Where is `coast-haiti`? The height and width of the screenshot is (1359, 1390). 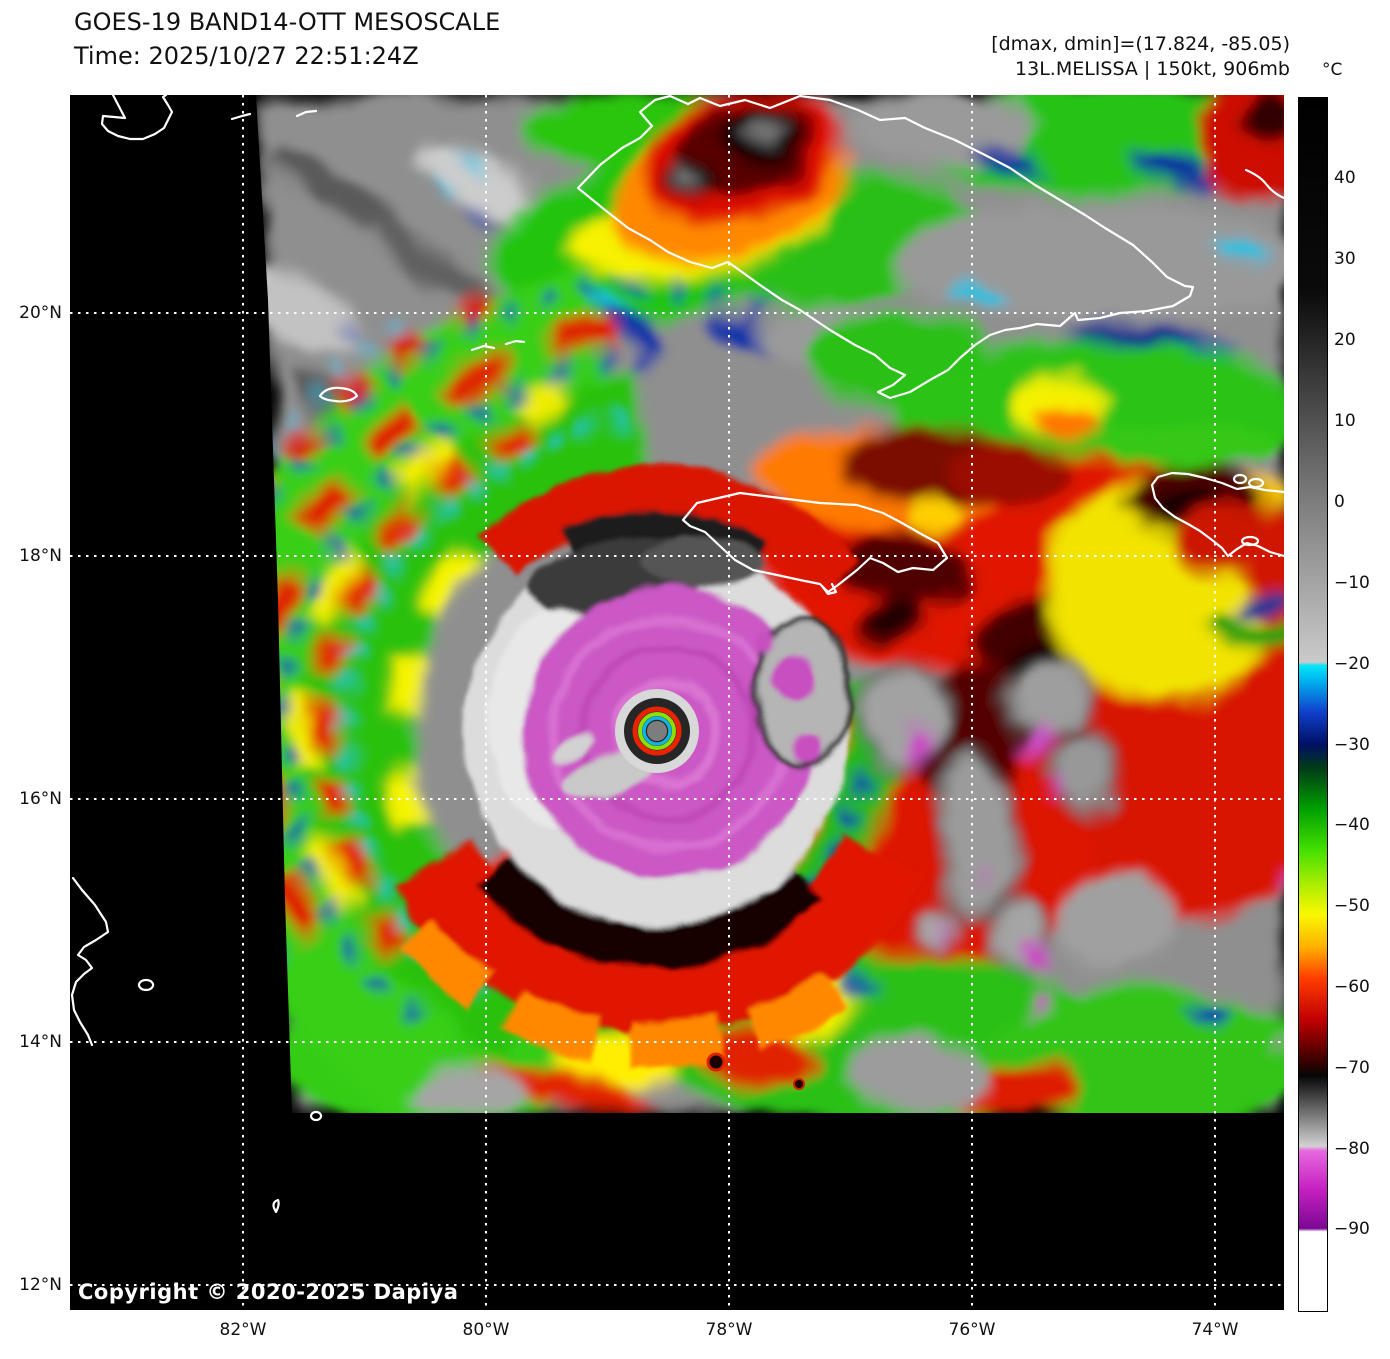
coast-haiti is located at coordinates (1217, 514).